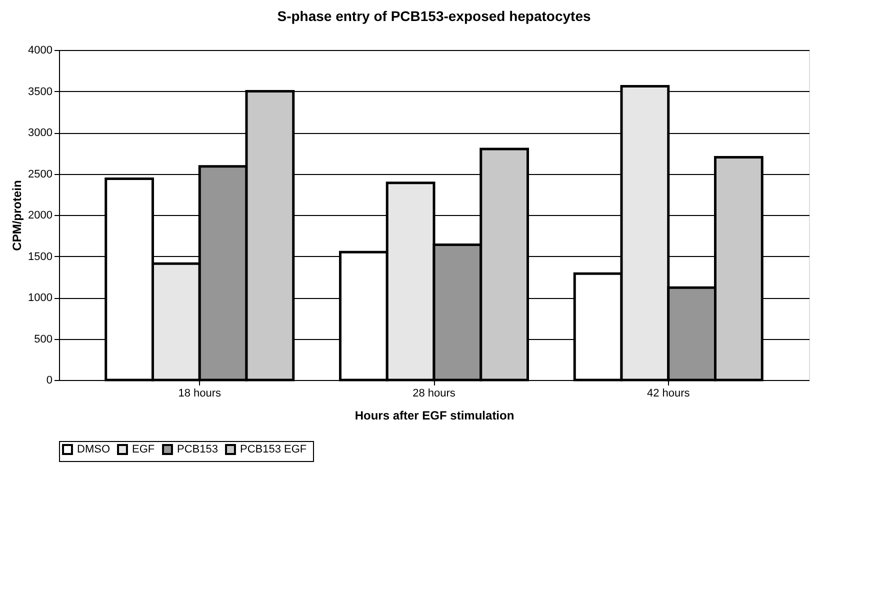  Describe the element at coordinates (200, 394) in the screenshot. I see `x-tick-label: 18 hours` at that location.